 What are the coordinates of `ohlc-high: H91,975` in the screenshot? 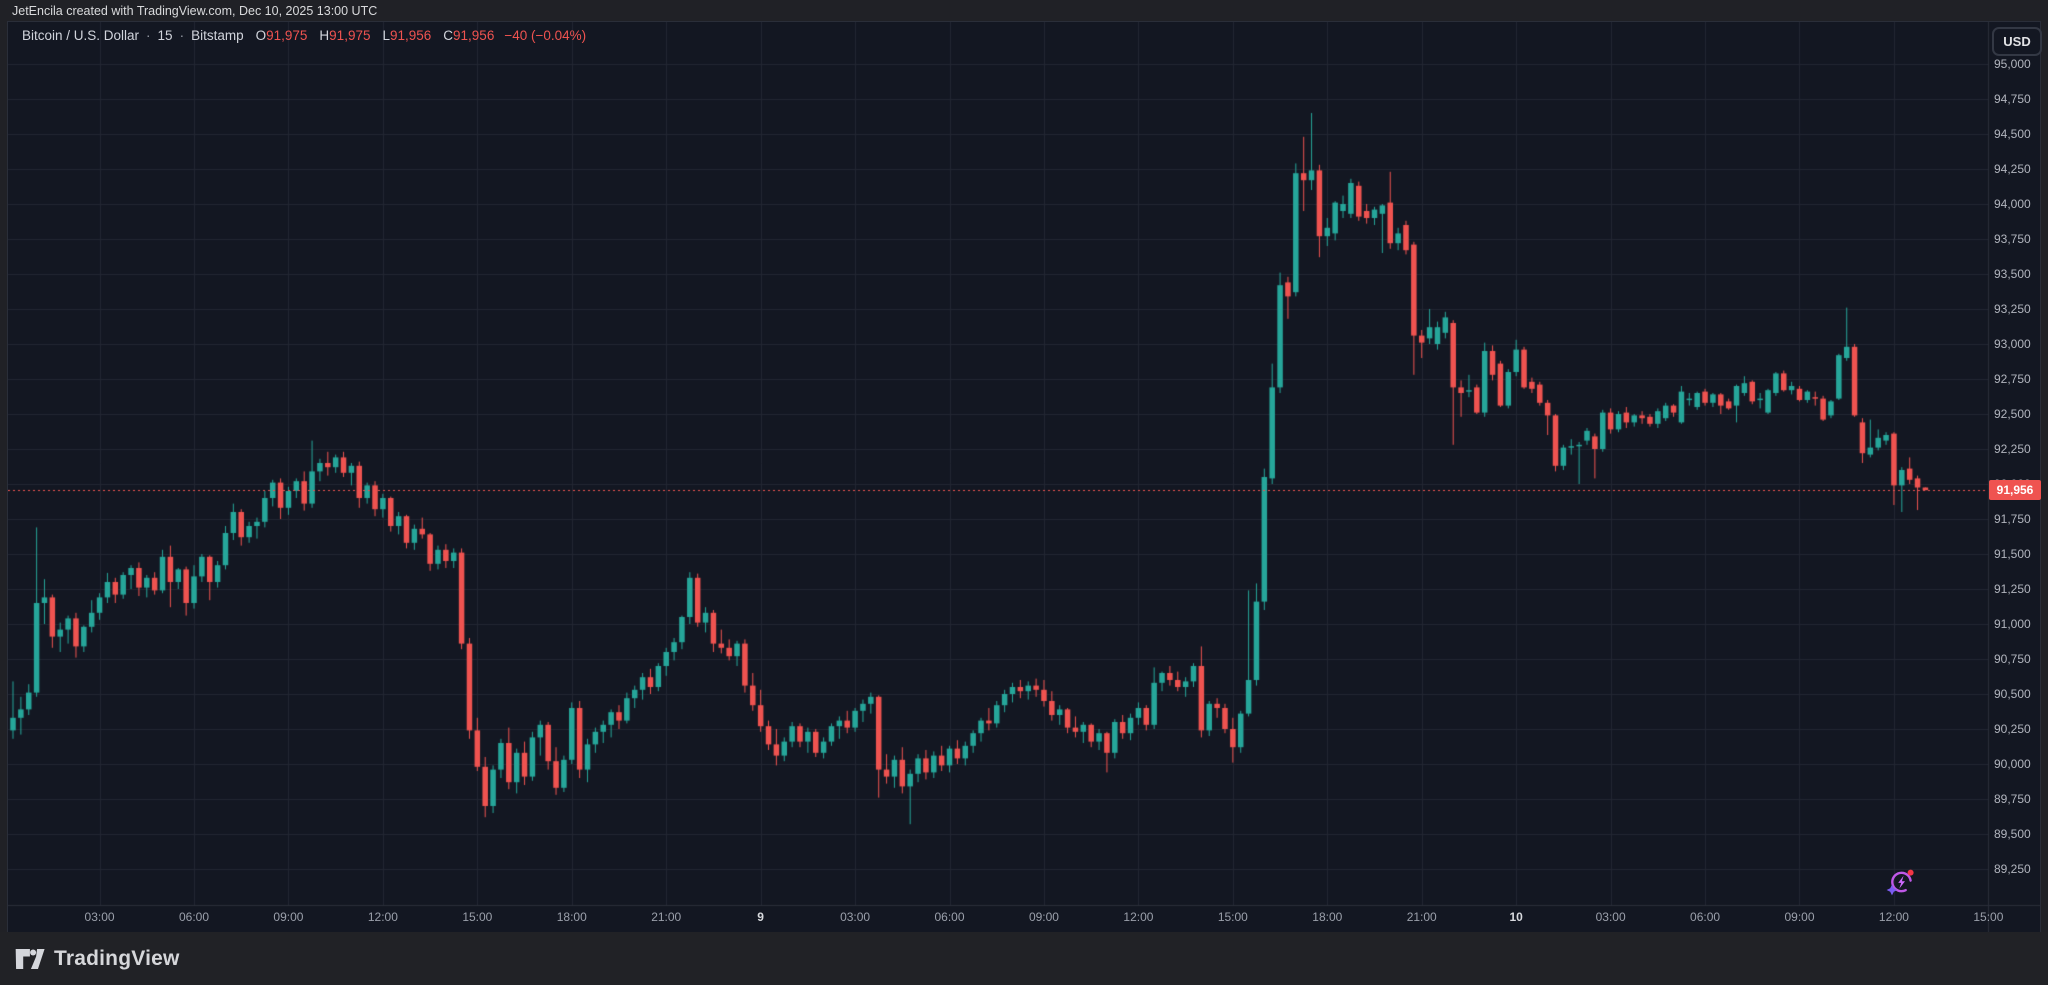 It's located at (345, 35).